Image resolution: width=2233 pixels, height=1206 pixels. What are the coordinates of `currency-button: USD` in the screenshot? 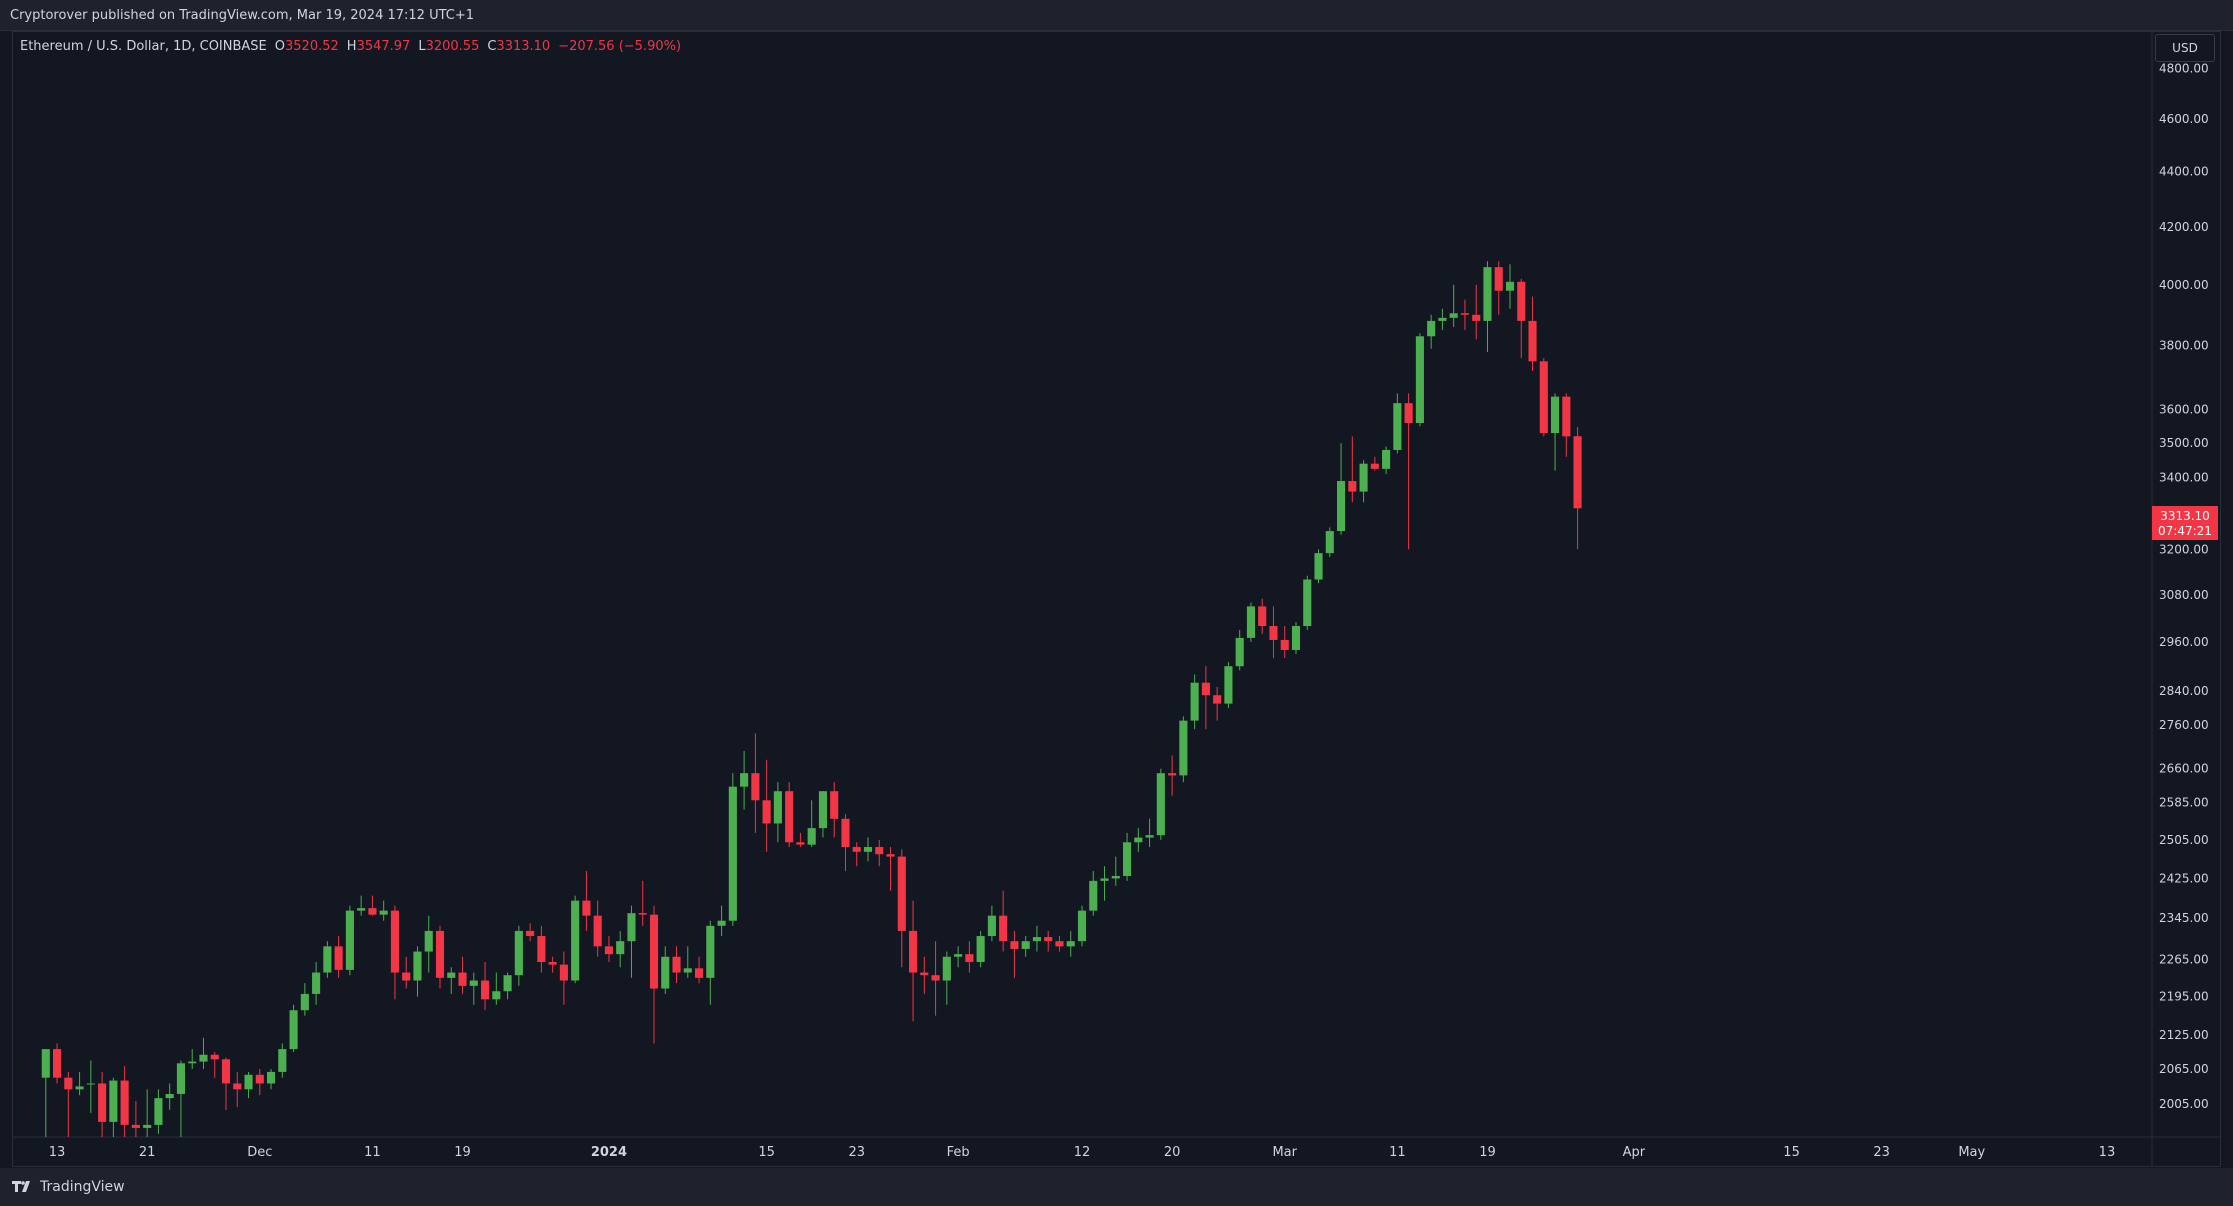 It's located at (2185, 48).